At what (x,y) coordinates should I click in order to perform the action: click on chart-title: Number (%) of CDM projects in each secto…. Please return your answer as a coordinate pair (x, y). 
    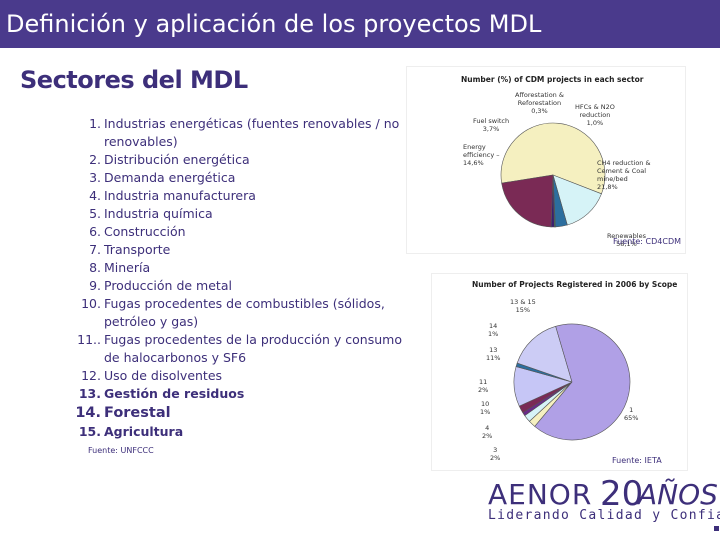
    Looking at the image, I should click on (552, 79).